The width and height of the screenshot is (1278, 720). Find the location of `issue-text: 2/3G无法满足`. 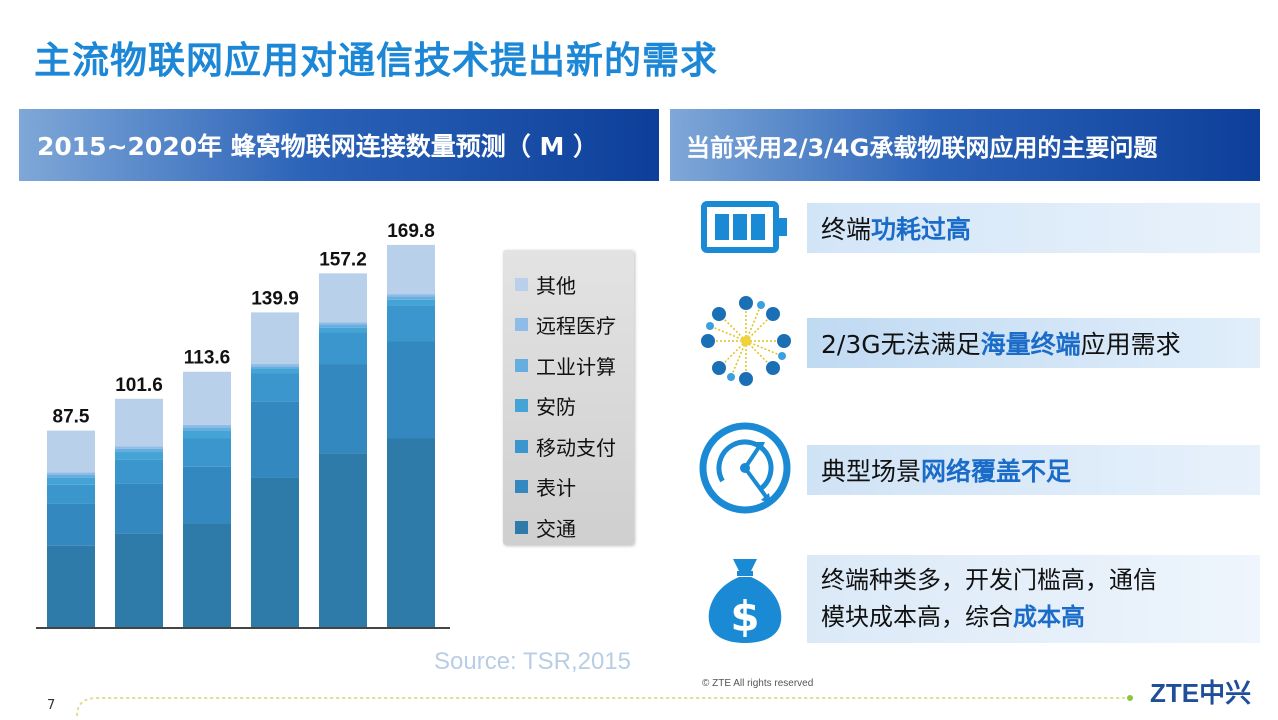

issue-text: 2/3G无法满足 is located at coordinates (901, 344).